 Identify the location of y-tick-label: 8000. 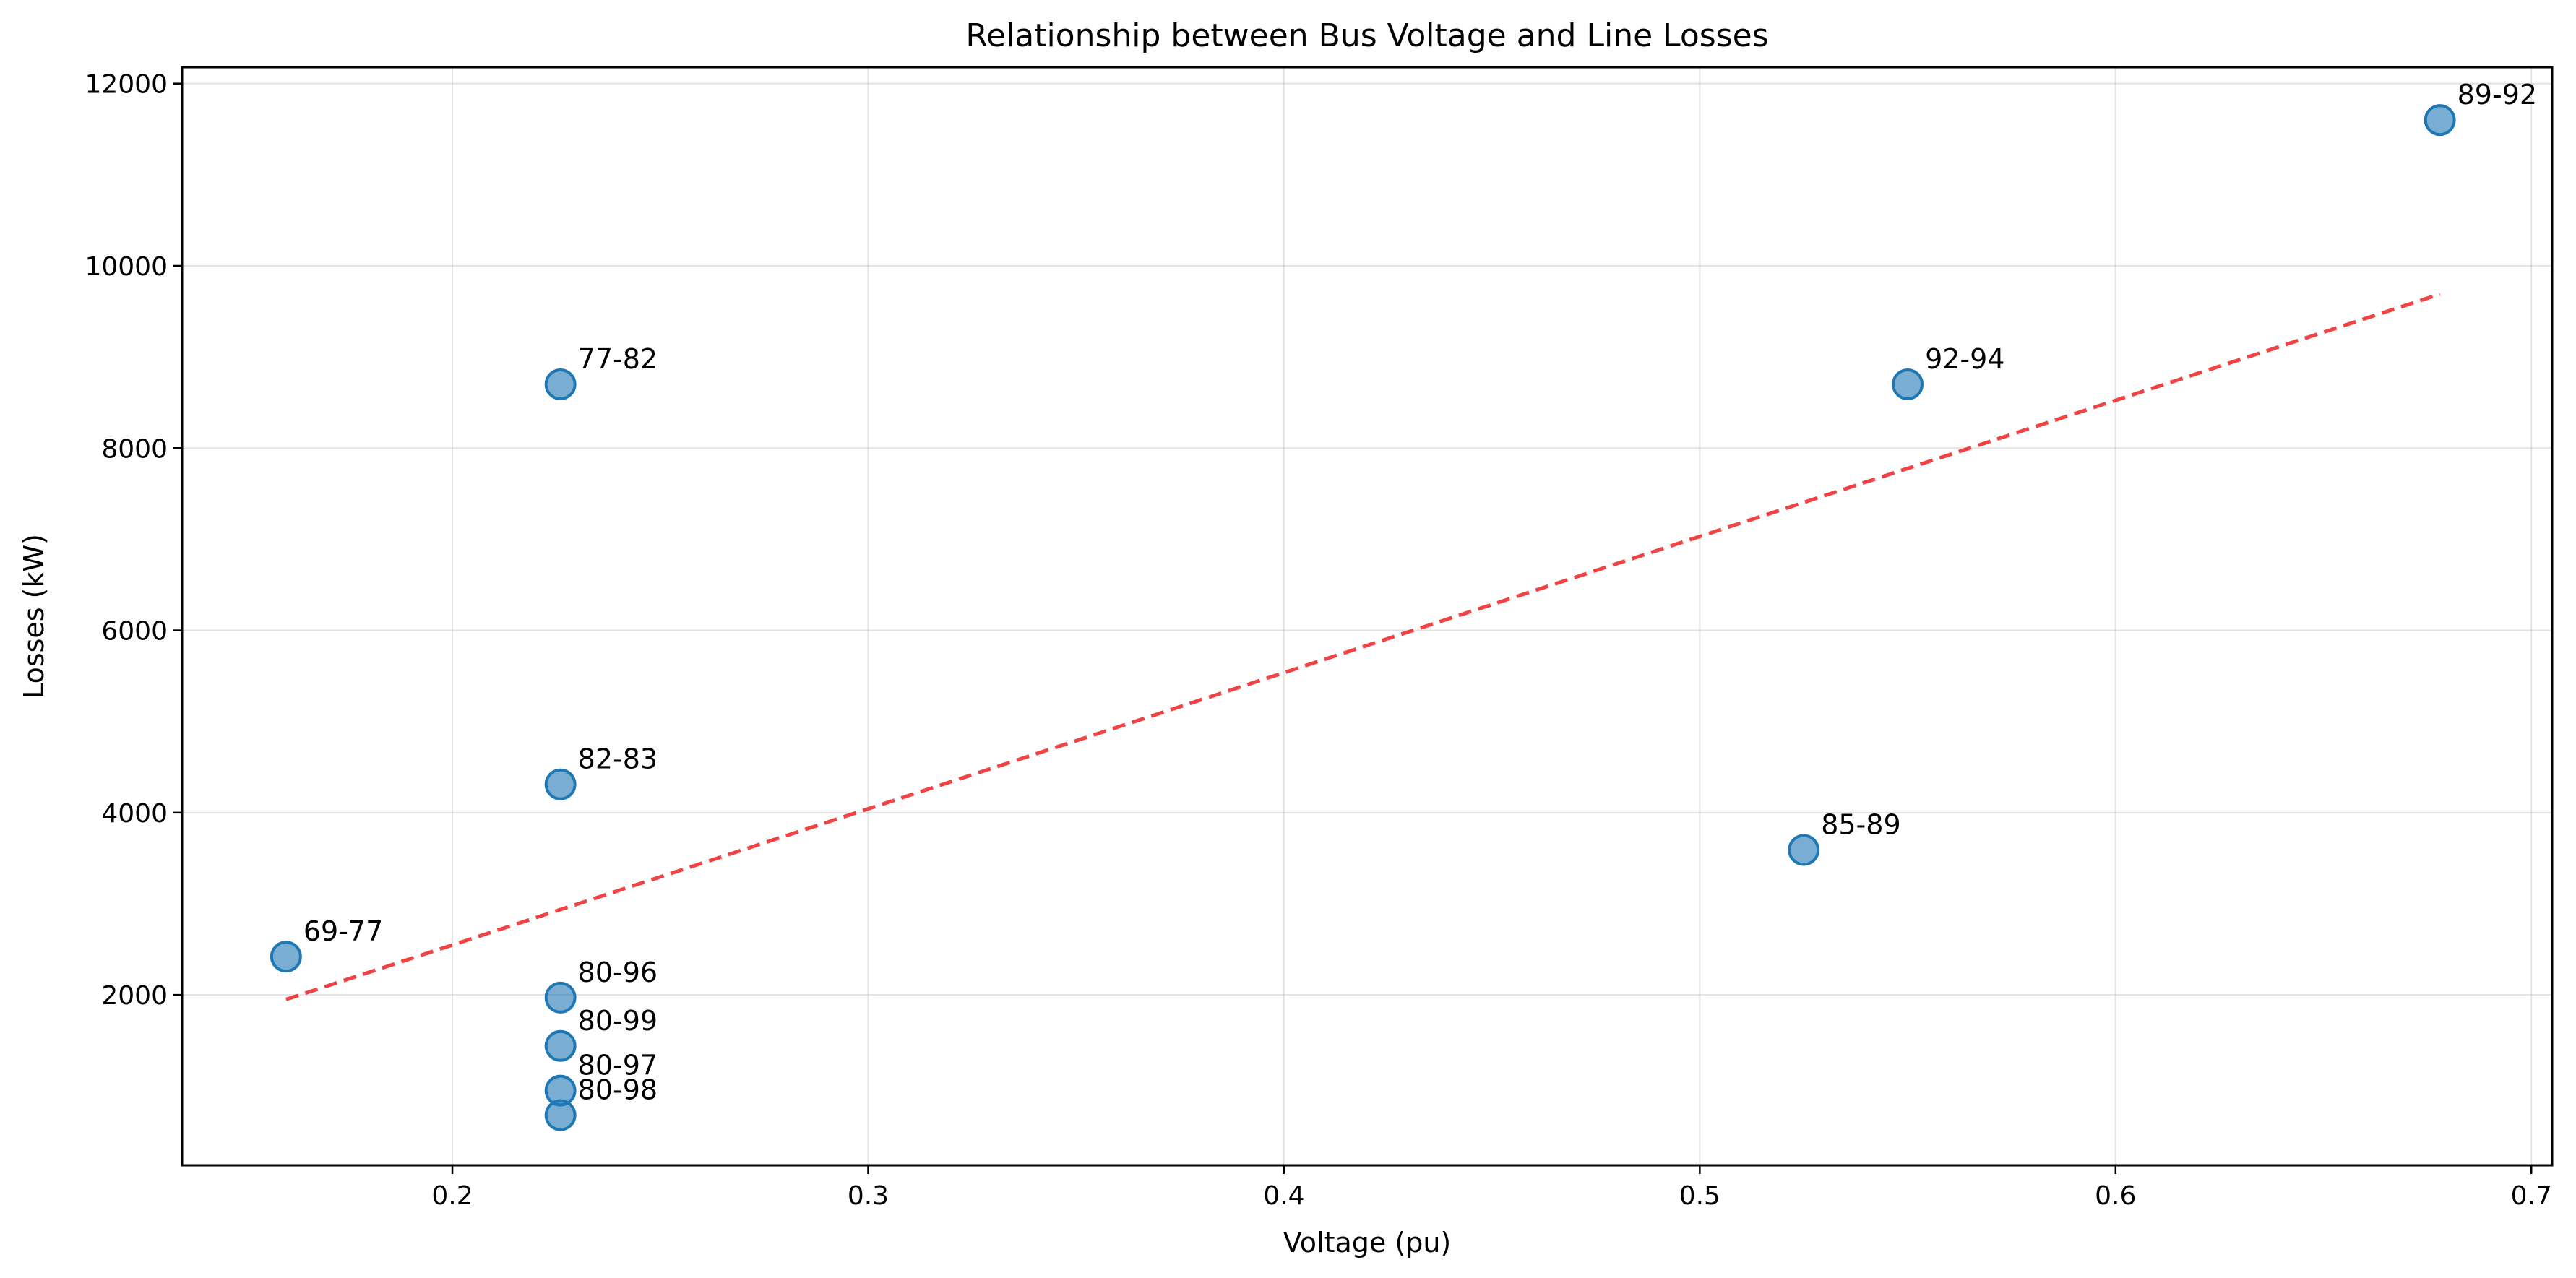
(134, 449).